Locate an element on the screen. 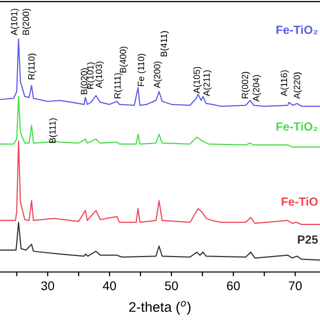 The height and width of the screenshot is (320, 320). text: Fe-TiO₂ is located at coordinates (297, 29).